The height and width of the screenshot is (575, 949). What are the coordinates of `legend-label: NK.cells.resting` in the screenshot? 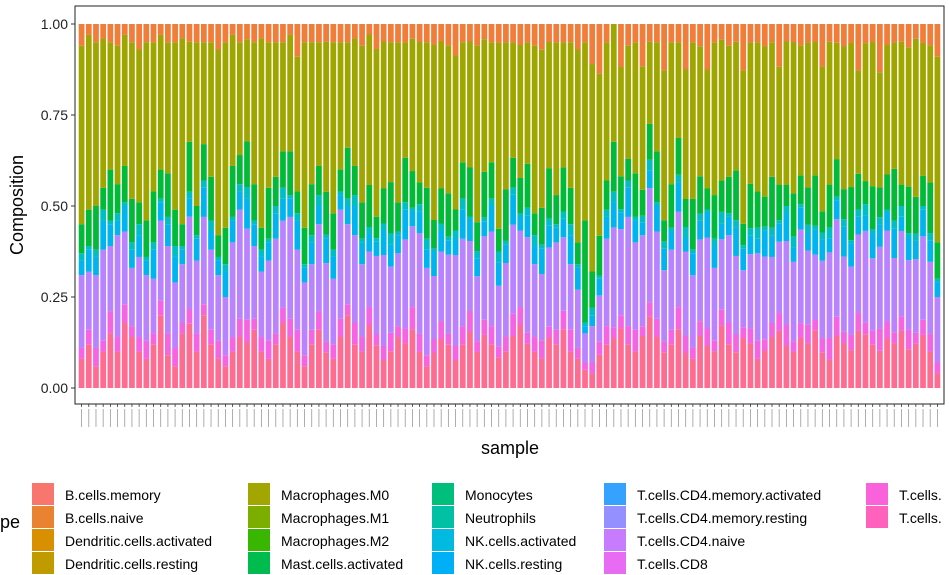 It's located at (513, 564).